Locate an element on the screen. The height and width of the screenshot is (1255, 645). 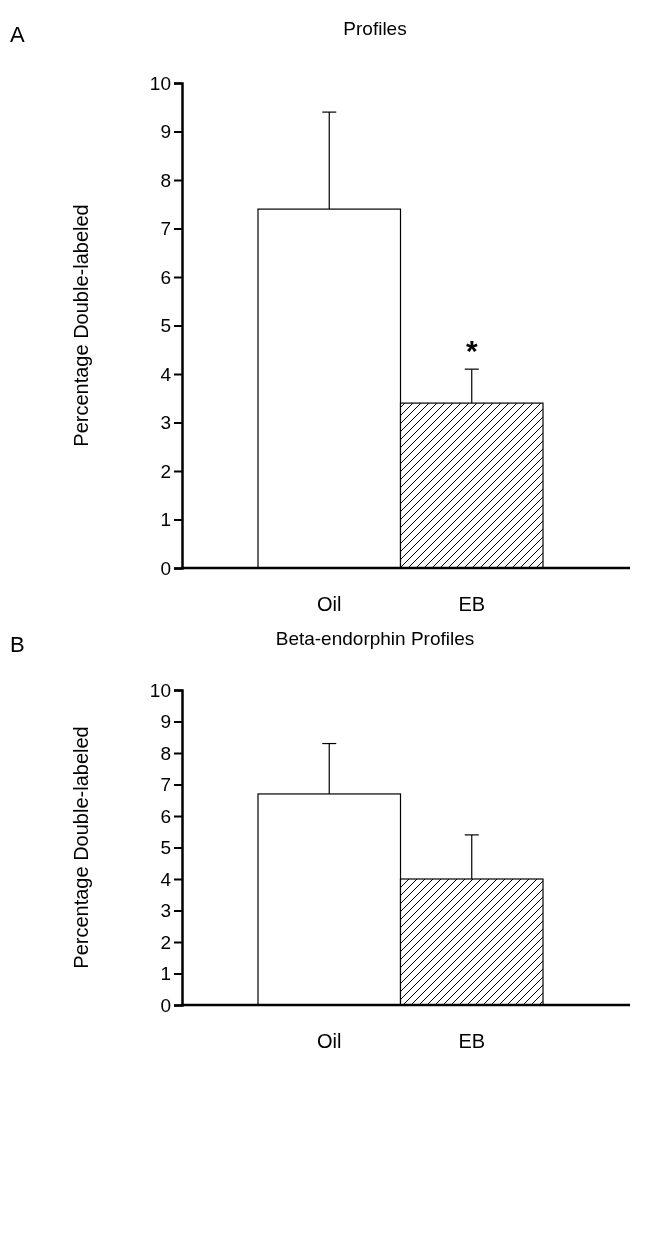
annotation: * is located at coordinates (471, 351).